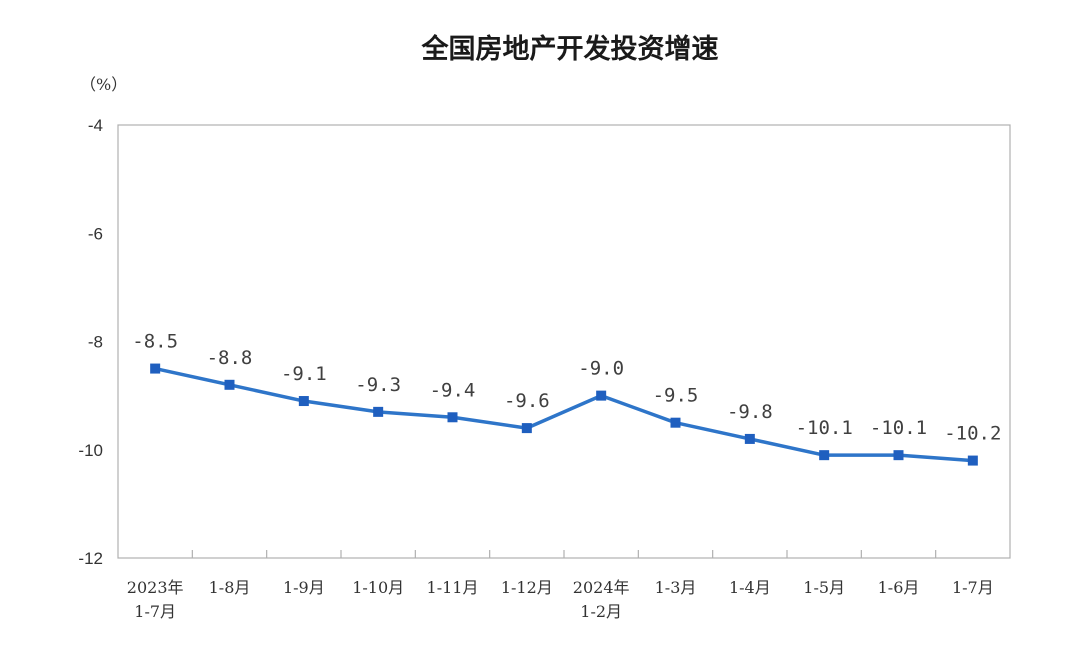 The height and width of the screenshot is (665, 1080). What do you see at coordinates (972, 434) in the screenshot?
I see `data-label: -10.2` at bounding box center [972, 434].